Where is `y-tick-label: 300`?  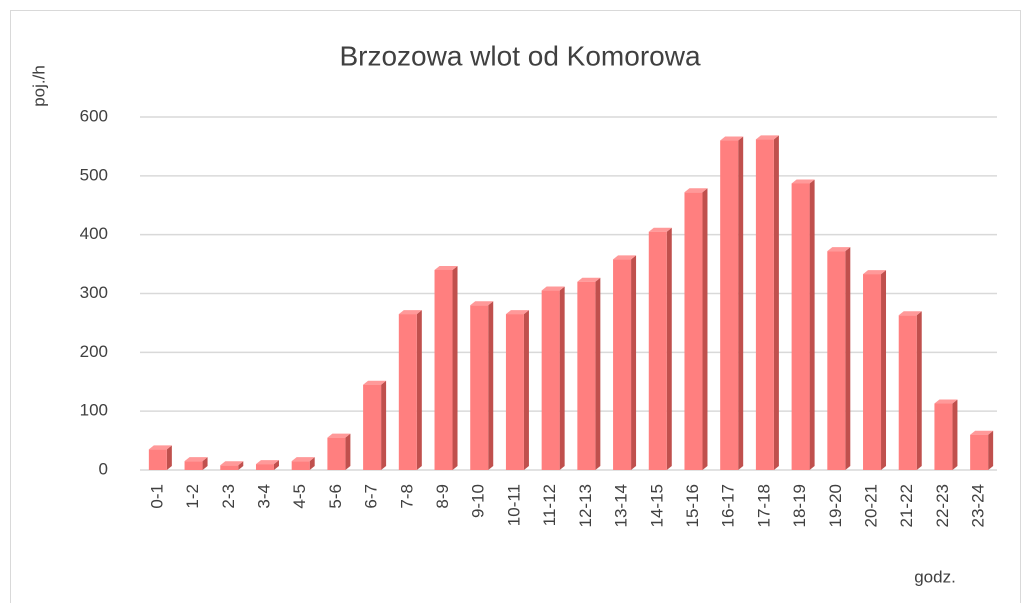 y-tick-label: 300 is located at coordinates (94, 292).